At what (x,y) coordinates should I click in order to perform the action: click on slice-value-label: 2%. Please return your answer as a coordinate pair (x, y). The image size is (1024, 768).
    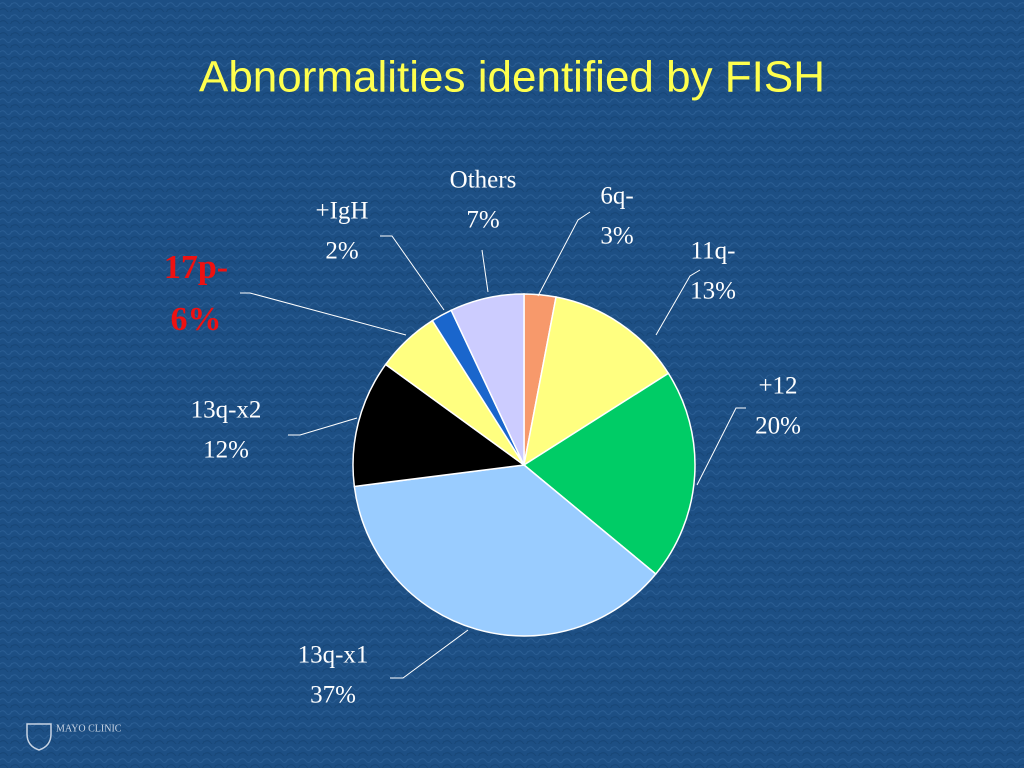
    Looking at the image, I should click on (341, 251).